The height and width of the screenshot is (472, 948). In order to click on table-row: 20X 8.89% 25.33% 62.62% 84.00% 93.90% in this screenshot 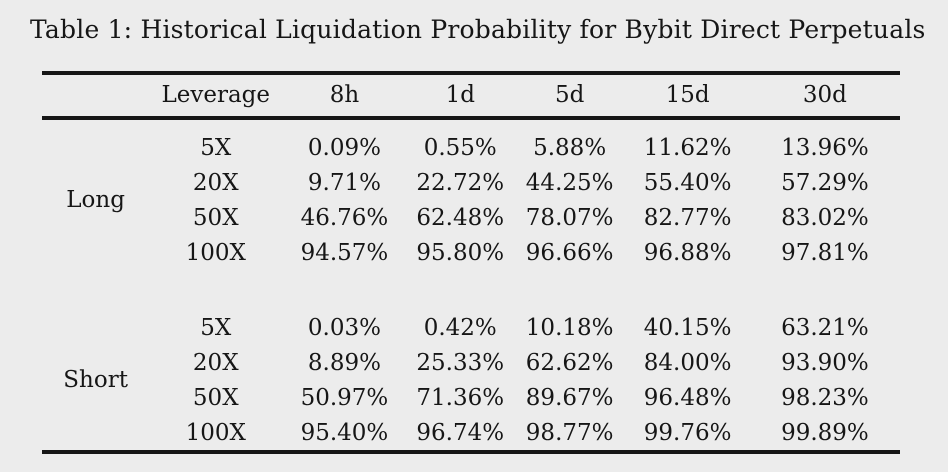, I will do `click(471, 362)`.